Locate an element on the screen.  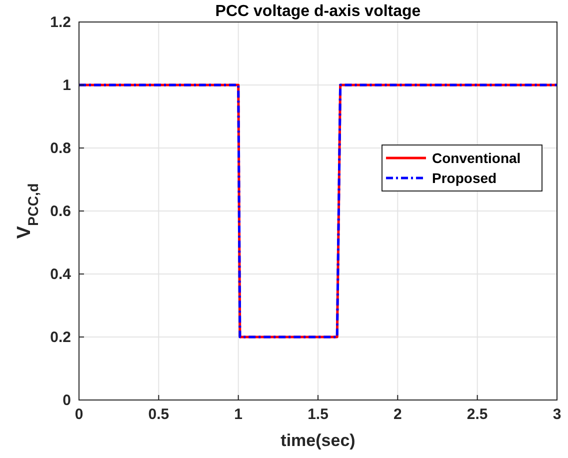
legend-label: Proposed is located at coordinates (464, 178).